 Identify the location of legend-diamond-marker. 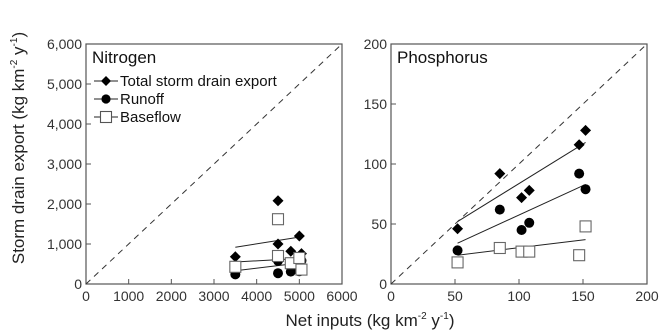
(106, 81).